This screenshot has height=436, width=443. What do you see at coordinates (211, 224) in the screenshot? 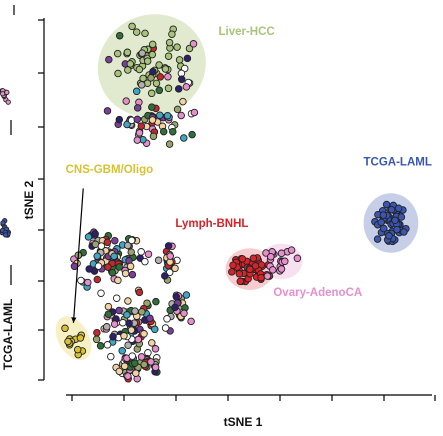
I see `cluster-label: Lymph-BNHL` at bounding box center [211, 224].